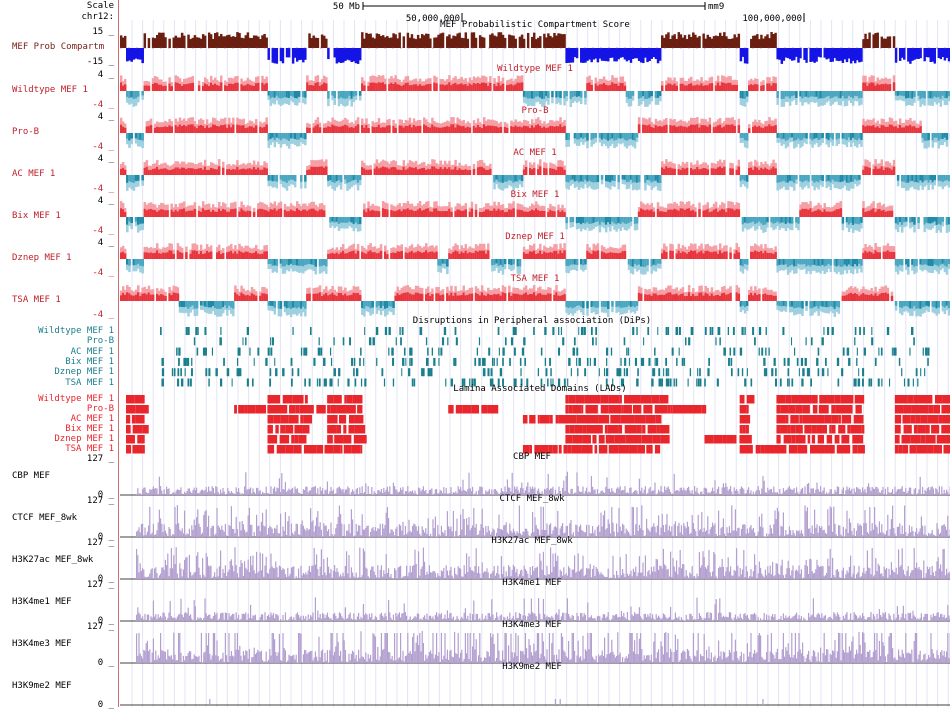 The width and height of the screenshot is (950, 710). Describe the element at coordinates (100, 627) in the screenshot. I see `ymax-k4me3: 127 _` at that location.